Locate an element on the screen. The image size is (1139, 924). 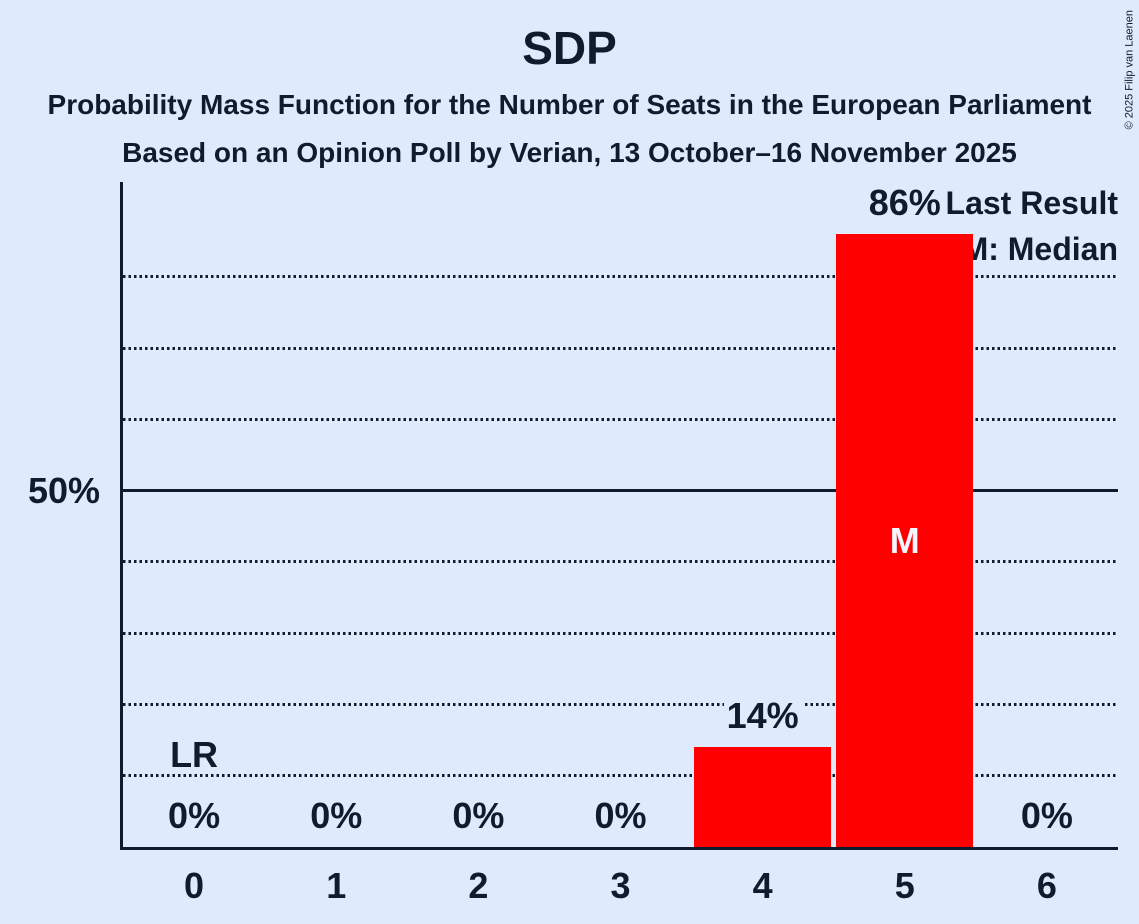
bar-column-0: 0% LR is located at coordinates (194, 514).